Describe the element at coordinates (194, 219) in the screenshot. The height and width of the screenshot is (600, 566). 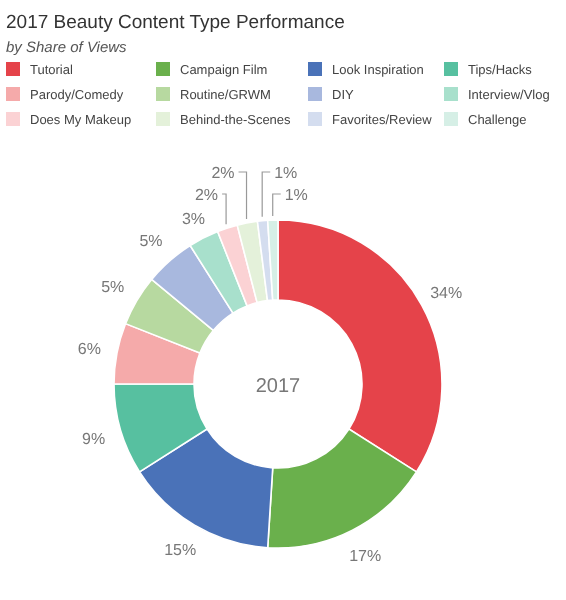
I see `data-label: 3%` at that location.